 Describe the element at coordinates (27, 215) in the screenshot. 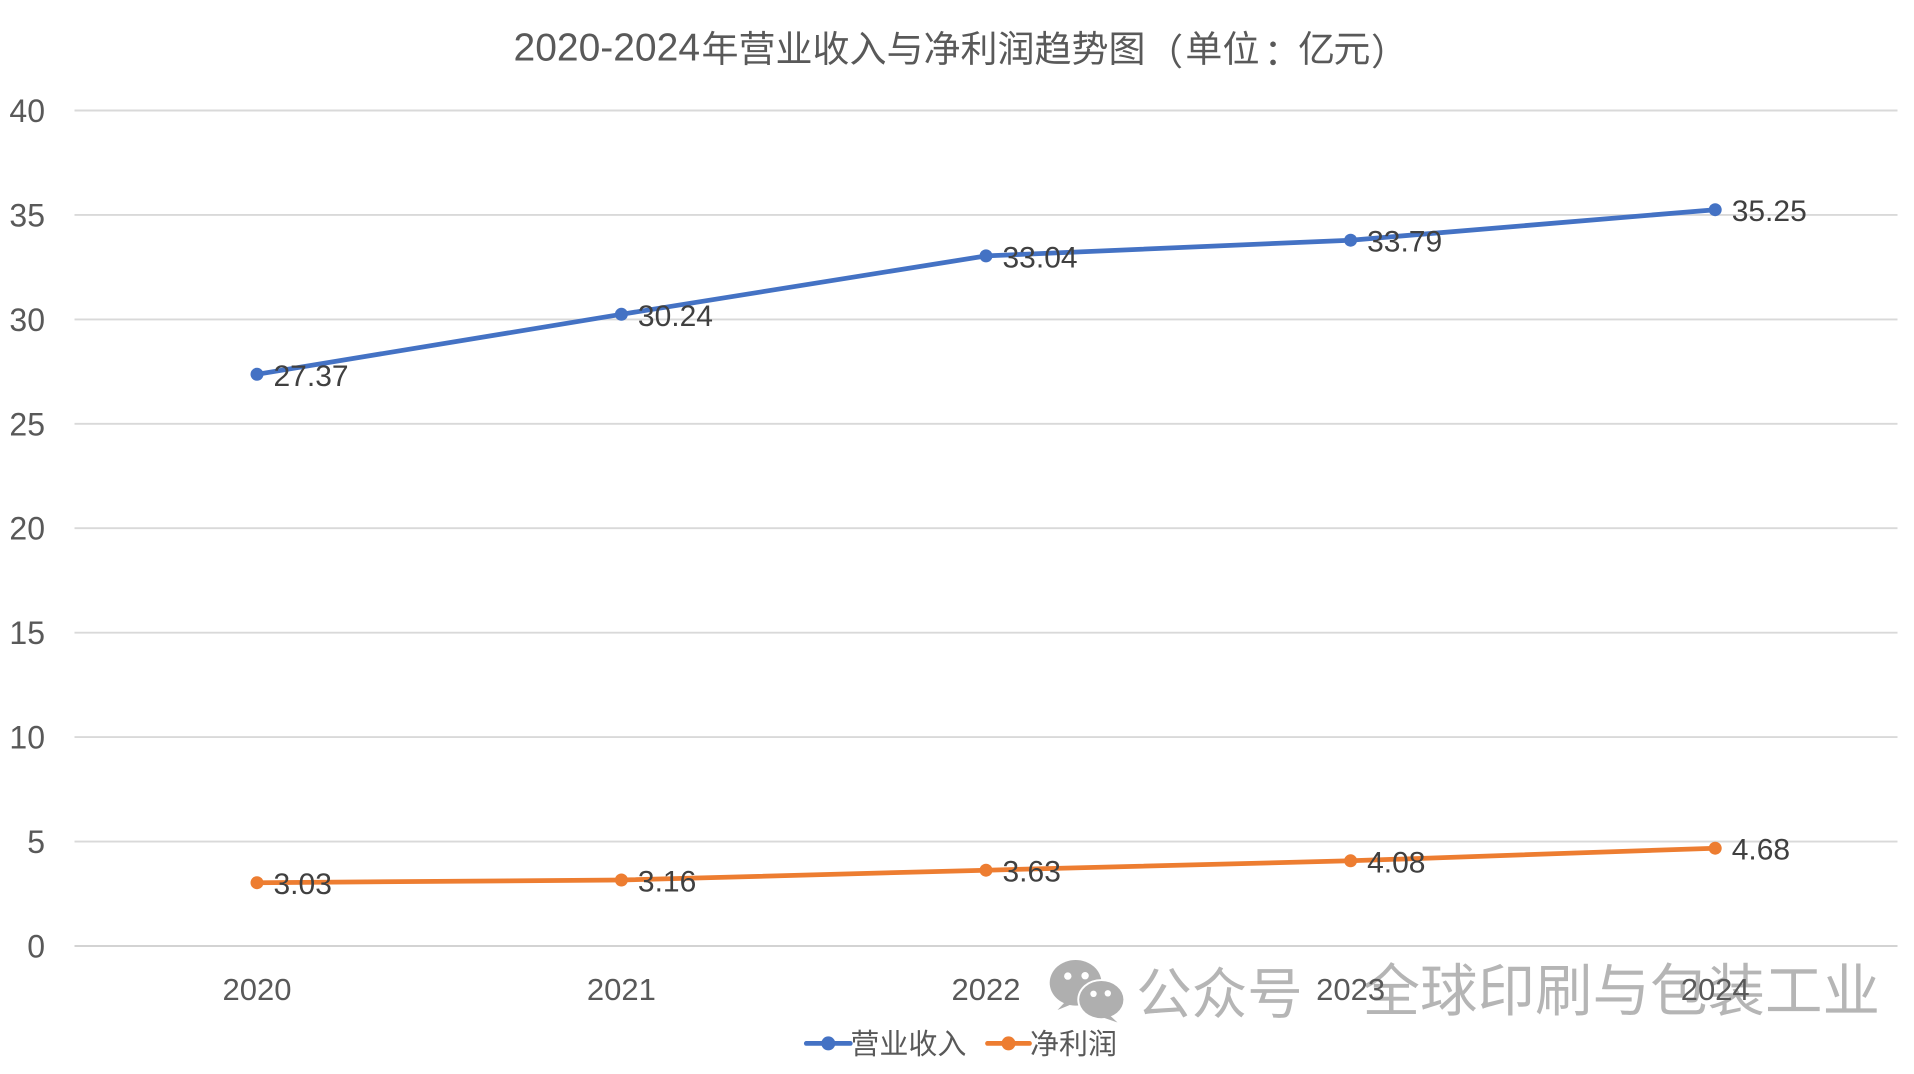

I see `svg-text: 35` at that location.